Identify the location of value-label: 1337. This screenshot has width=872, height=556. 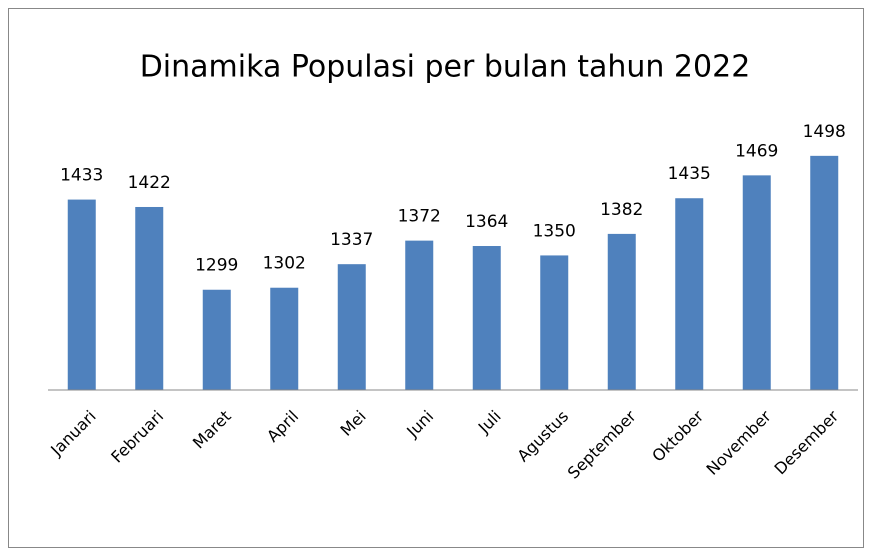
(351, 240).